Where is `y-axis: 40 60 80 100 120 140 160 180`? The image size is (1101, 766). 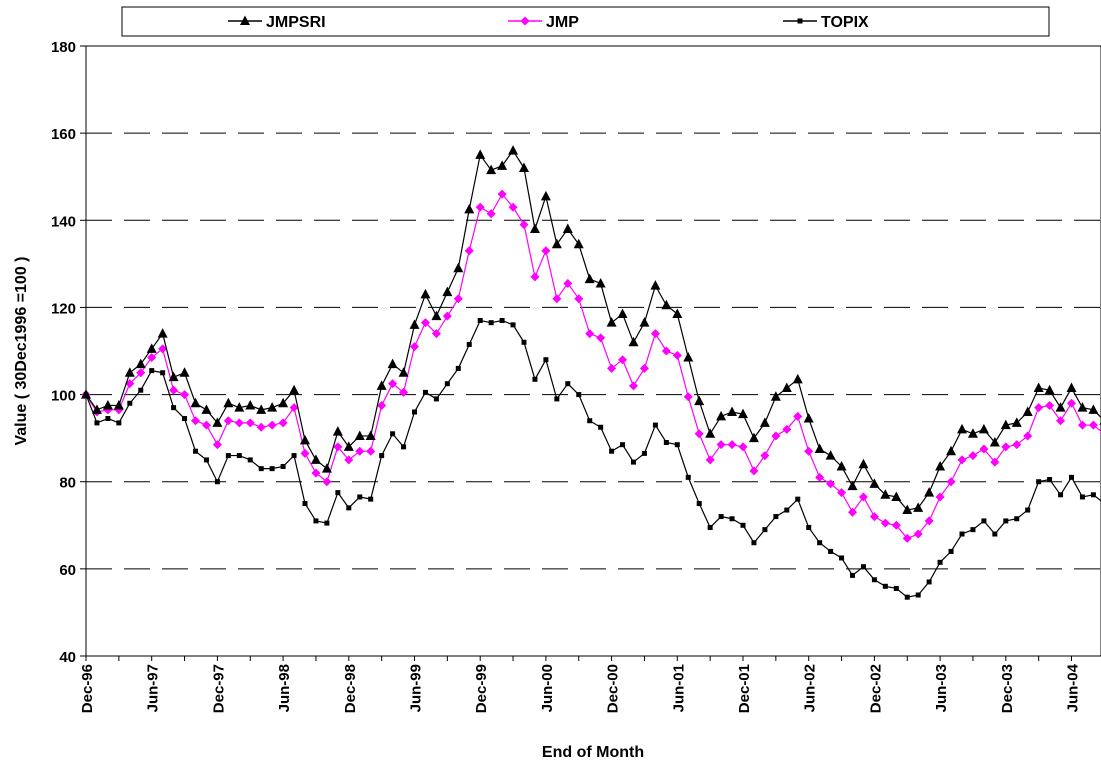 y-axis: 40 60 80 100 120 140 160 180 is located at coordinates (68, 352).